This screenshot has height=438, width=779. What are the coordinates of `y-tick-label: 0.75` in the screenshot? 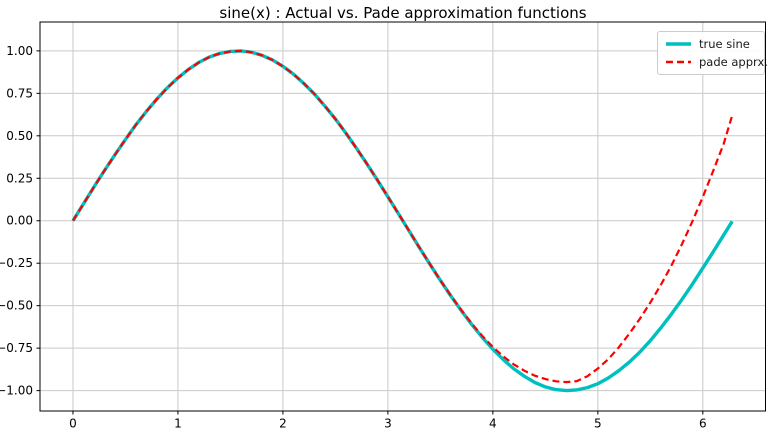 It's located at (19, 93).